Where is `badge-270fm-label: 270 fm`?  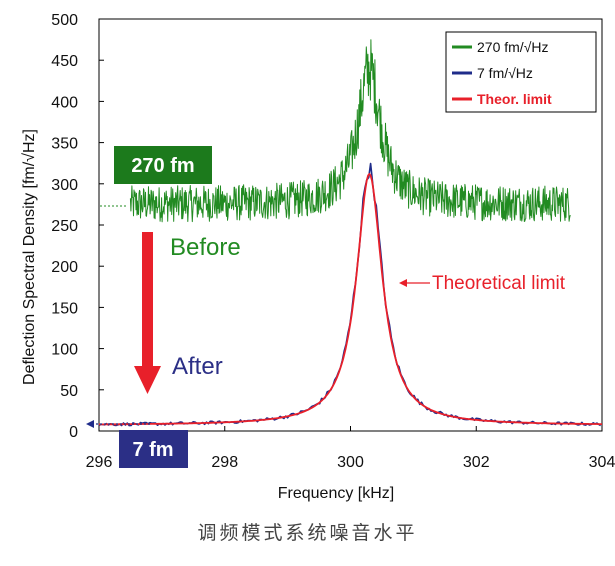 badge-270fm-label: 270 fm is located at coordinates (162, 166).